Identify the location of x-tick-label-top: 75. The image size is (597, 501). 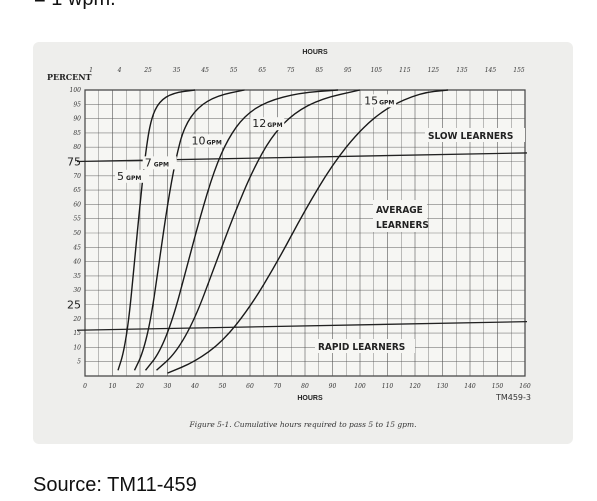
(291, 70).